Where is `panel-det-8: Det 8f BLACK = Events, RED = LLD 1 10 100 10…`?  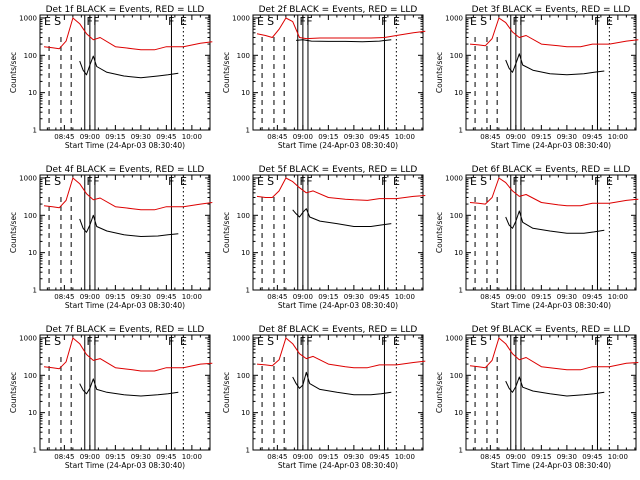
panel-det-8: Det 8f BLACK = Events, RED = LLD 1 10 100 10… is located at coordinates (324, 397).